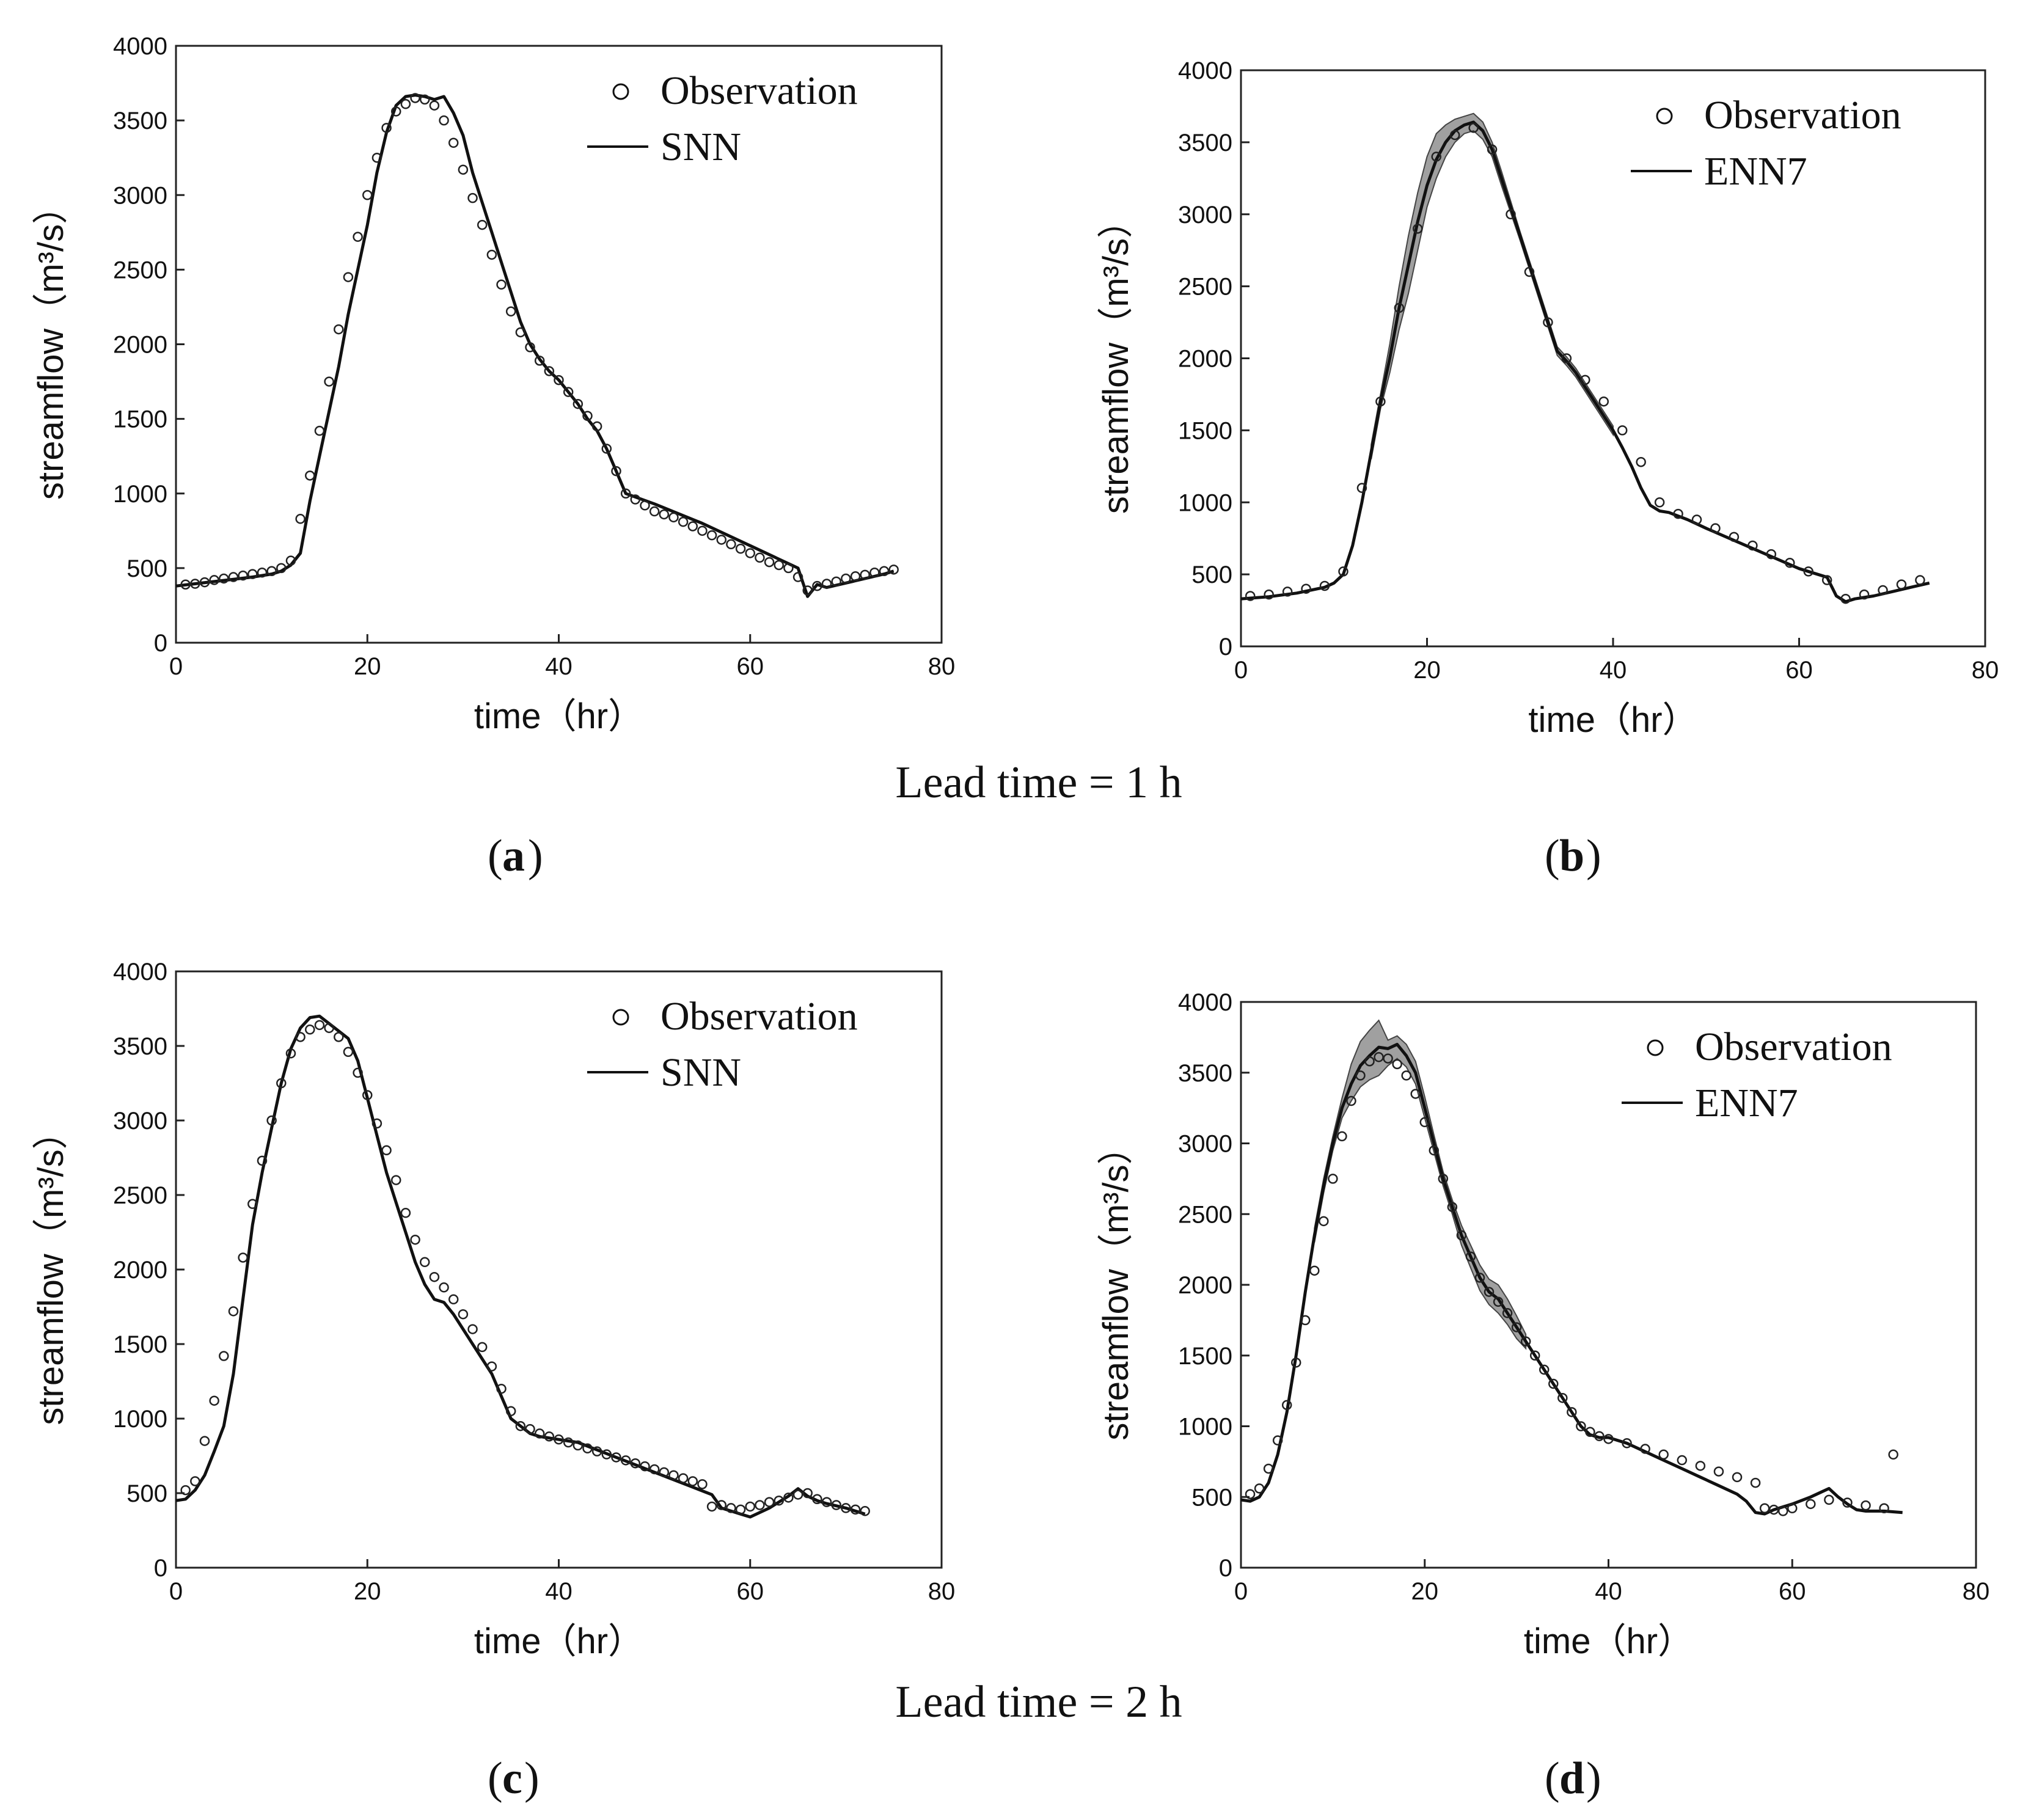 The height and width of the screenshot is (1820, 2020). What do you see at coordinates (1038, 1702) in the screenshot?
I see `caption-lead-time-2h: Lead time = 2 h` at bounding box center [1038, 1702].